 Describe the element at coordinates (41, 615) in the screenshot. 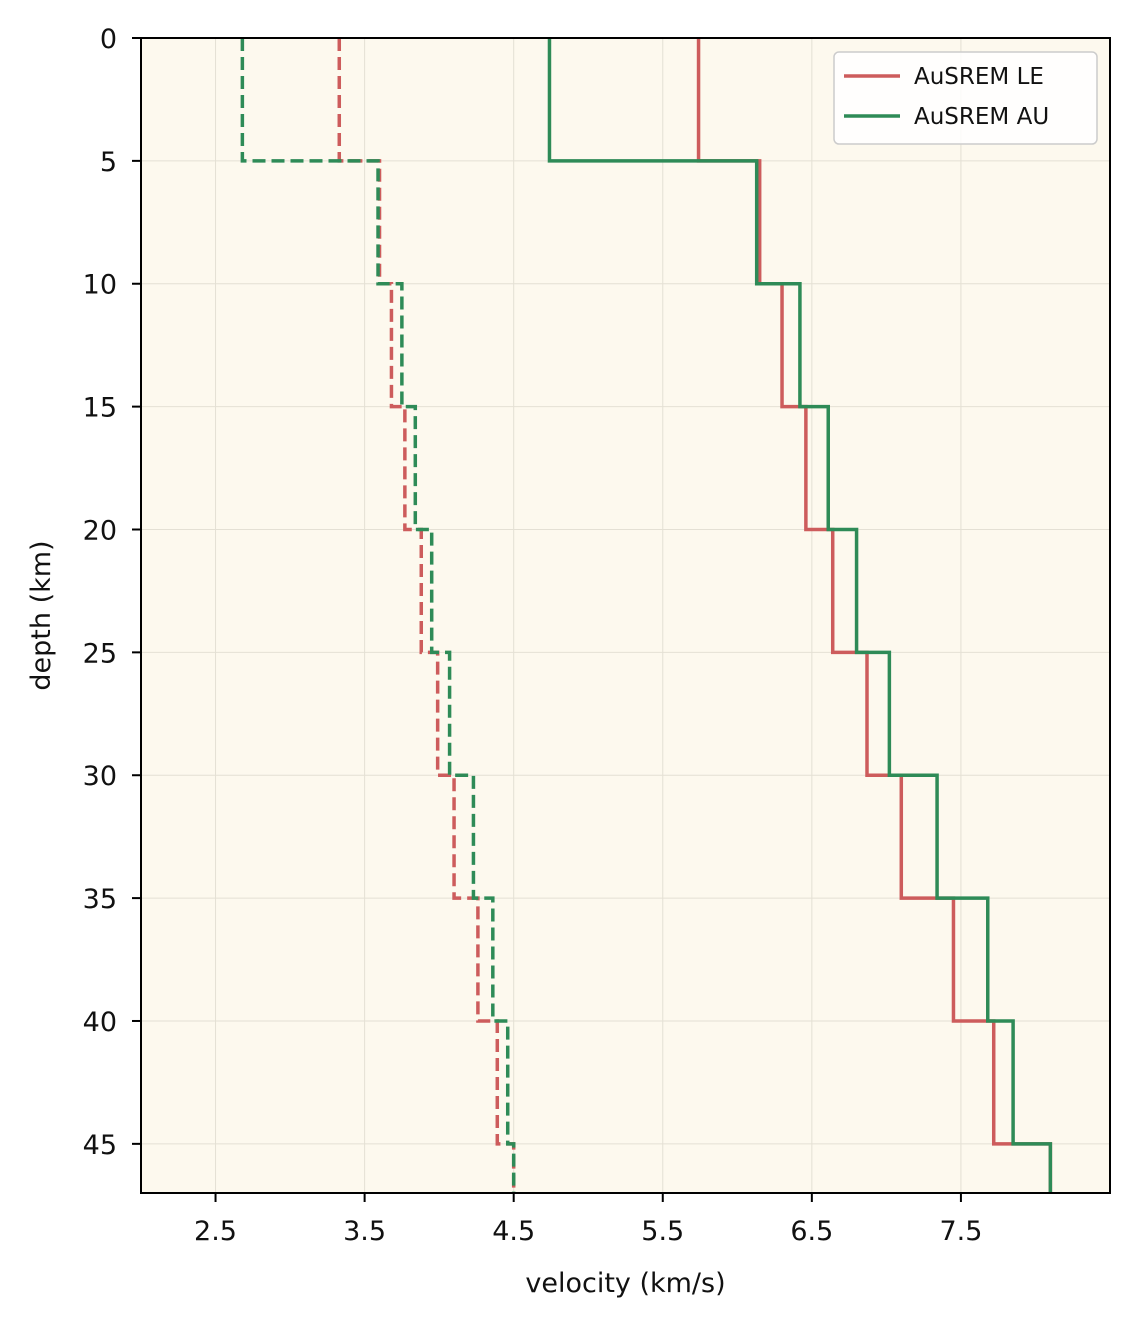

I see `y-axis-label: depth (km)` at that location.